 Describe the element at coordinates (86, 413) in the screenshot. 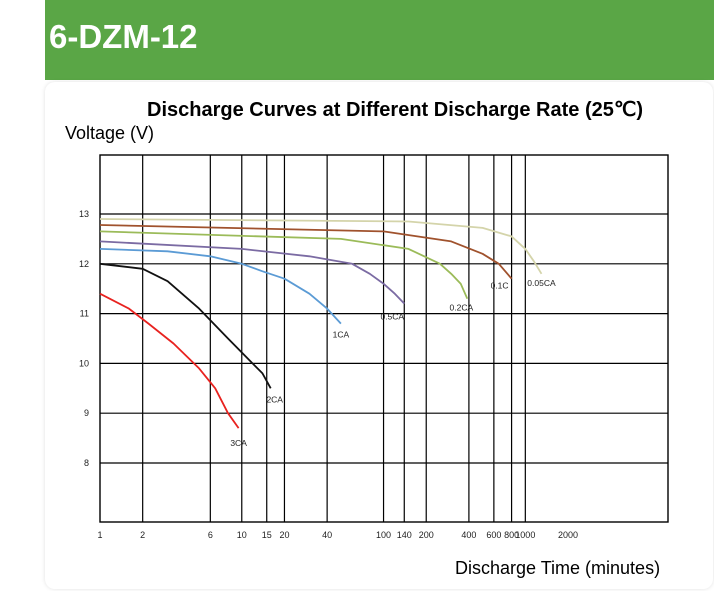

I see `y-tick-label: 9` at that location.